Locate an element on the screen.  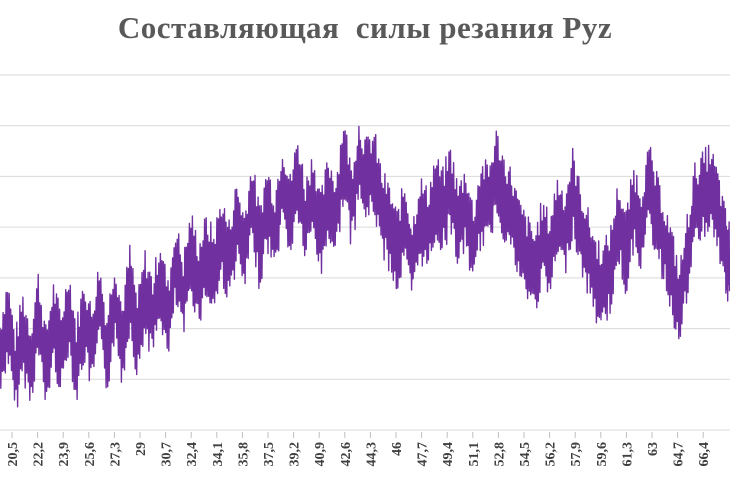
x-tick-label: 34,1 is located at coordinates (218, 454).